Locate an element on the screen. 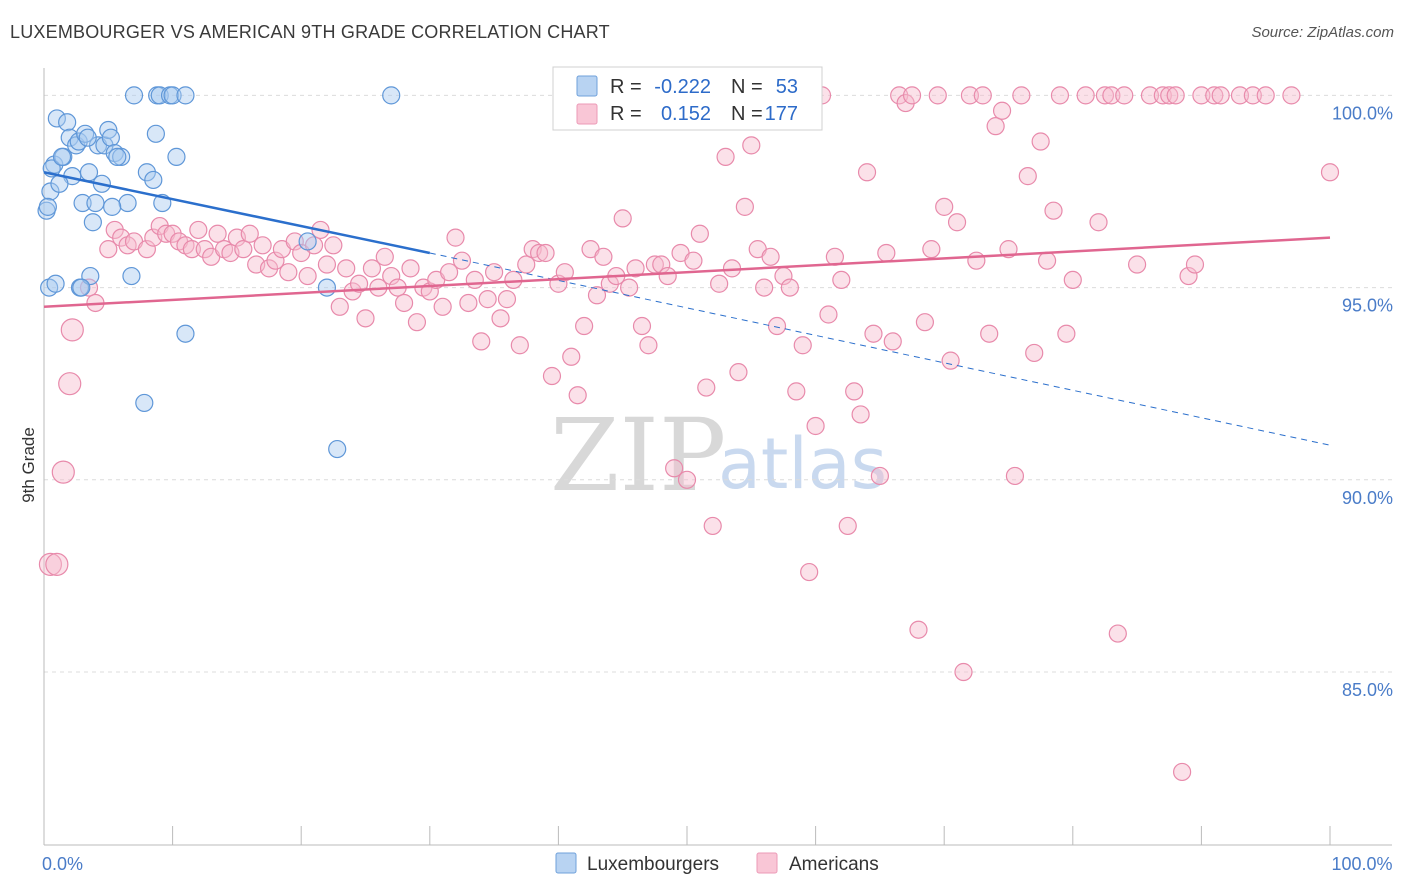 This screenshot has height=892, width=1406. series-legend: Luxembourgers Americans is located at coordinates (717, 863).